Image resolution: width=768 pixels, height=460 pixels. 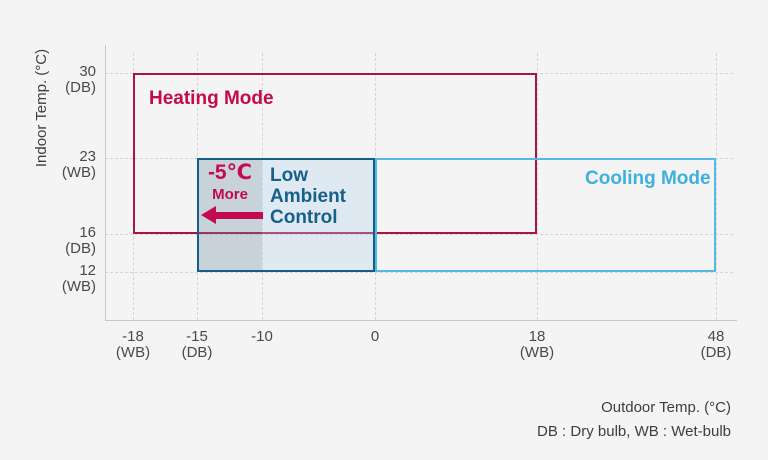 I want to click on x-tick-neg15-value: -15, so click(x=197, y=336).